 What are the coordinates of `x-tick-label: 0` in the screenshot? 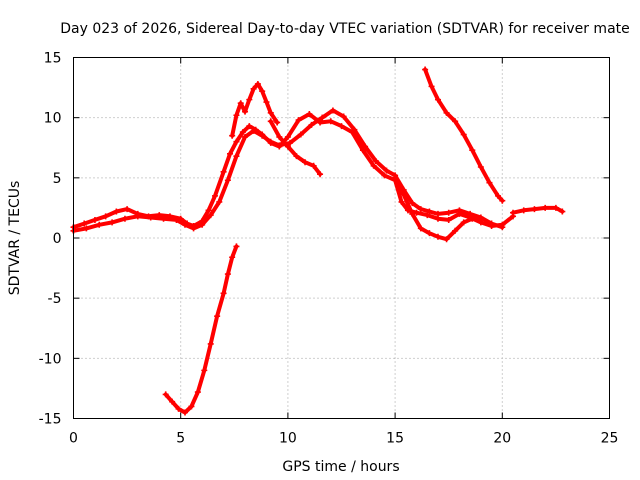 It's located at (73, 439).